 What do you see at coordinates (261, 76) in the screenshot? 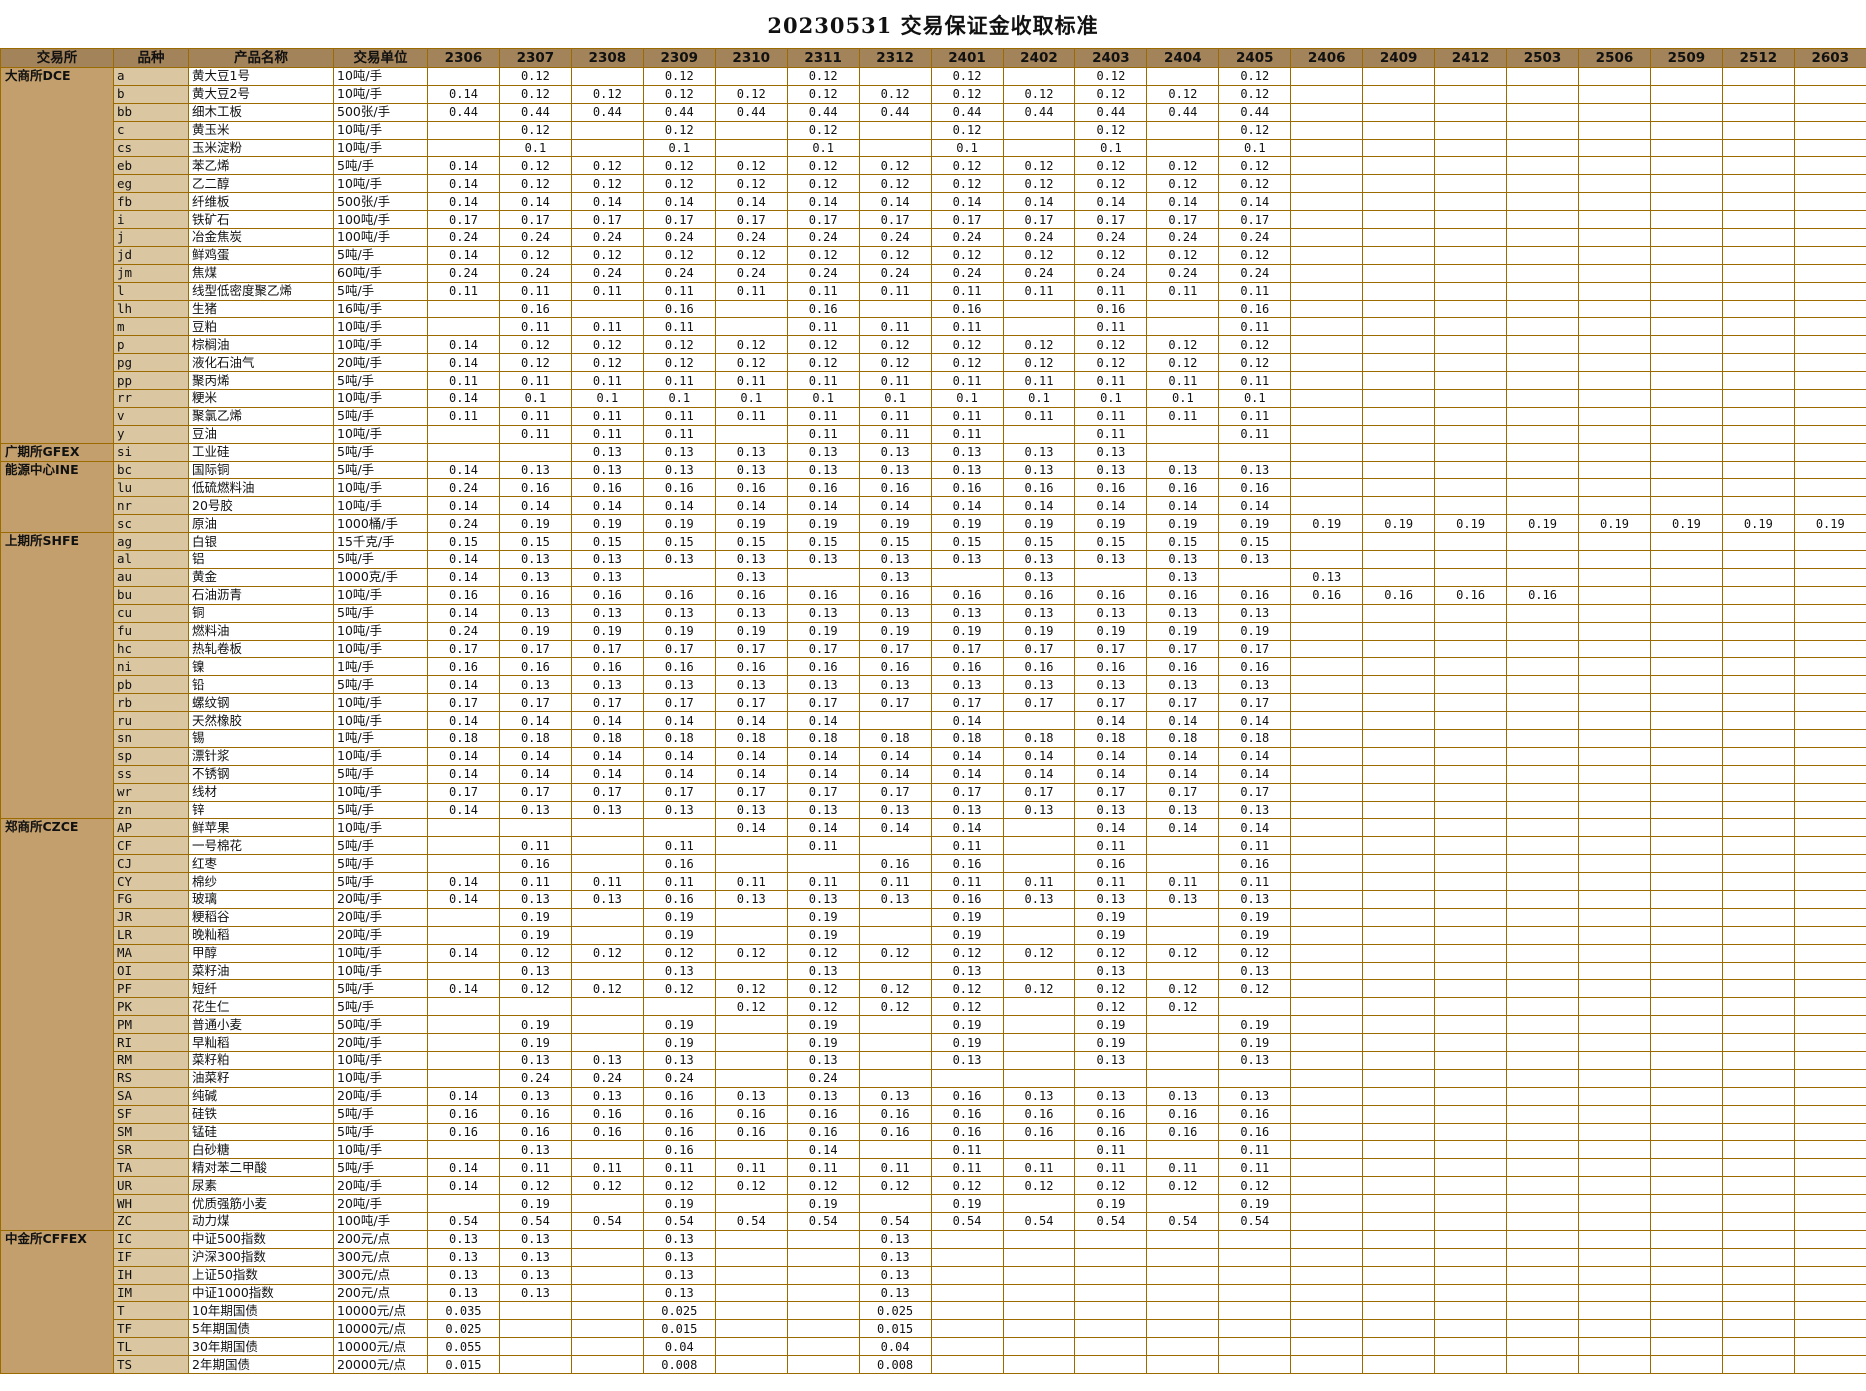
I see `product-name-cell: 黄大豆1号` at bounding box center [261, 76].